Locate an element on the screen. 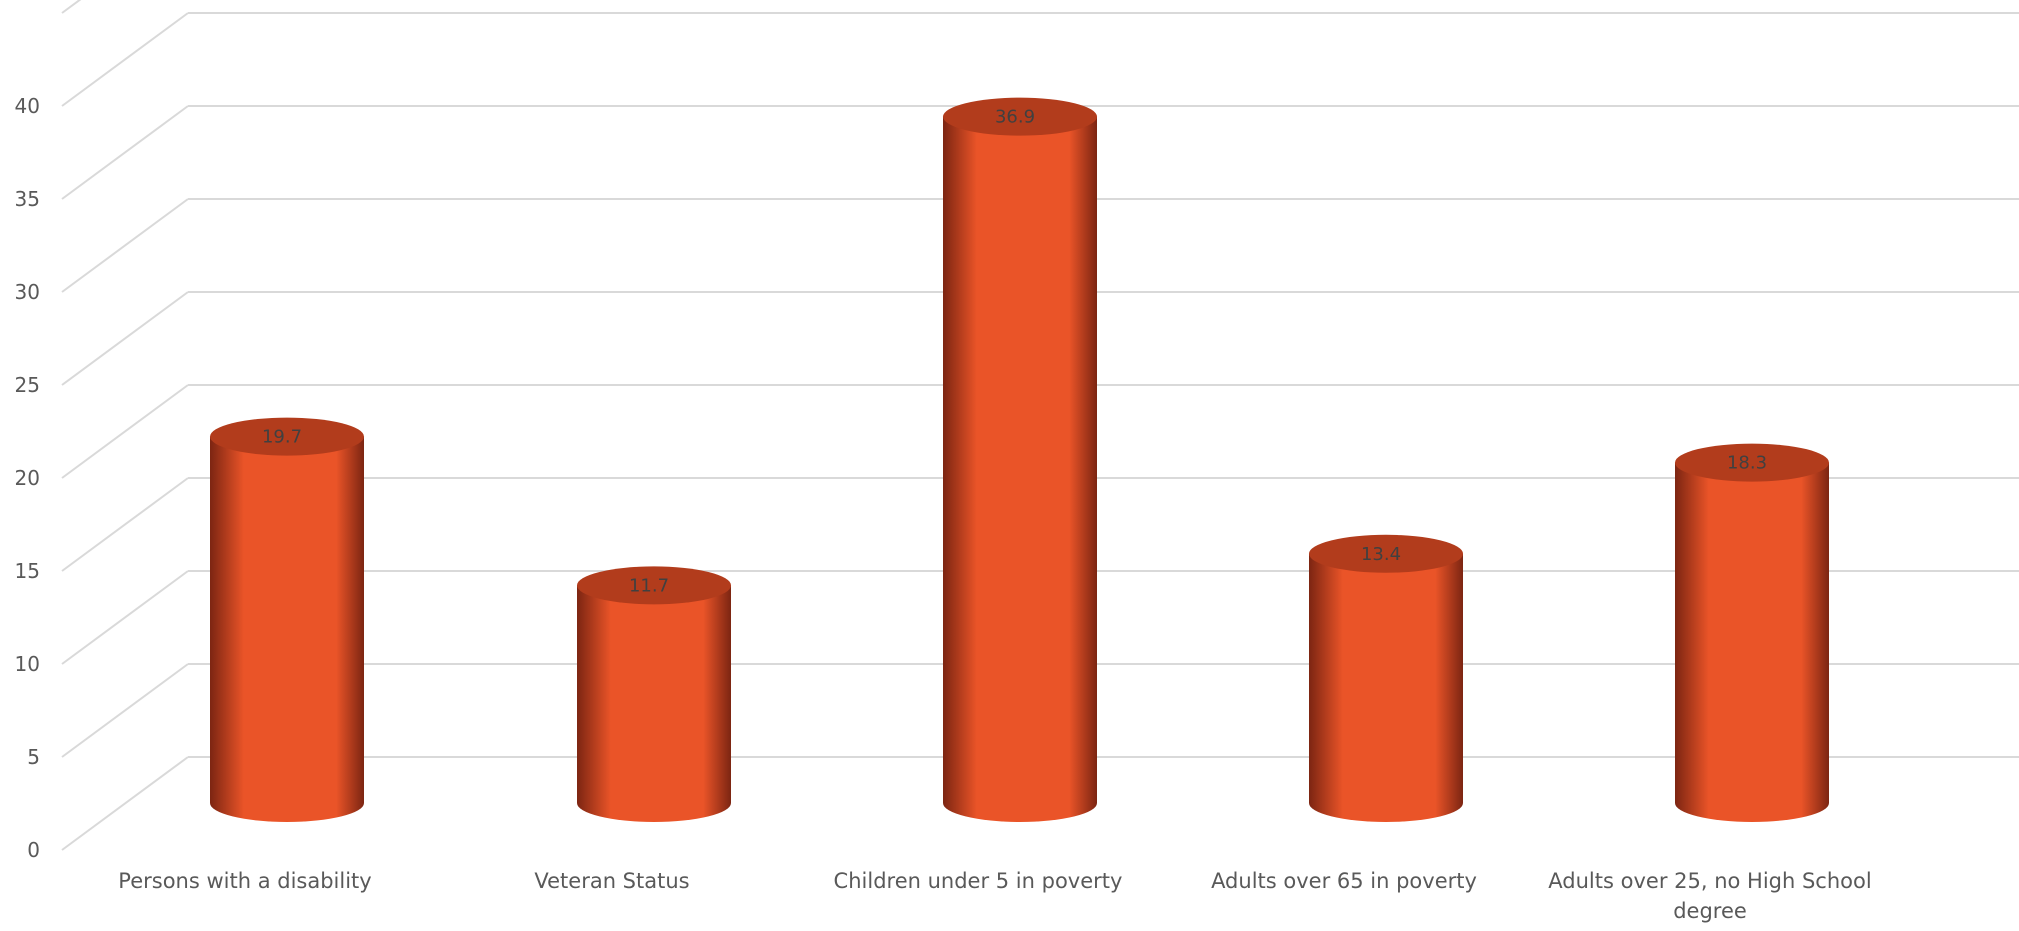  y-tick-label: 0 is located at coordinates (33, 850).